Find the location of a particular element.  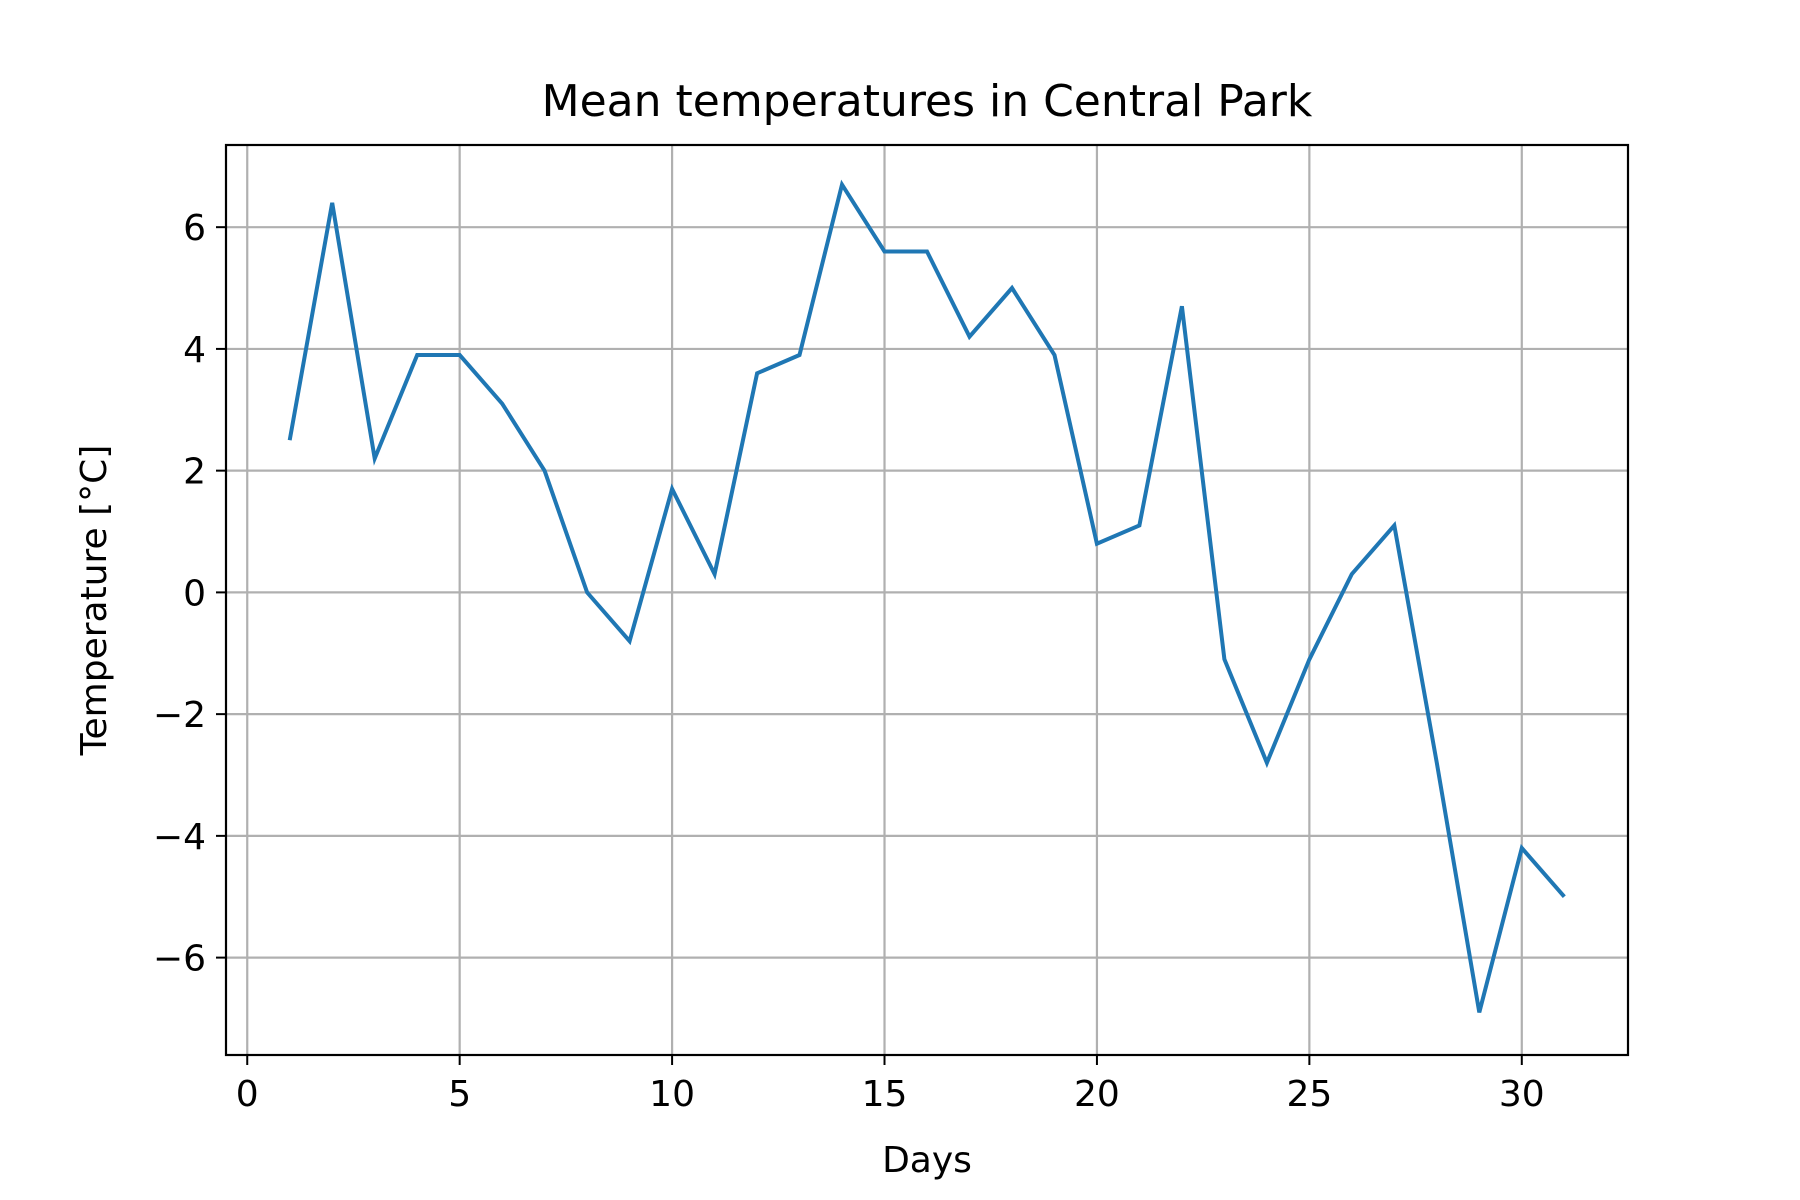

y-tick-label: 2 is located at coordinates (194, 472).